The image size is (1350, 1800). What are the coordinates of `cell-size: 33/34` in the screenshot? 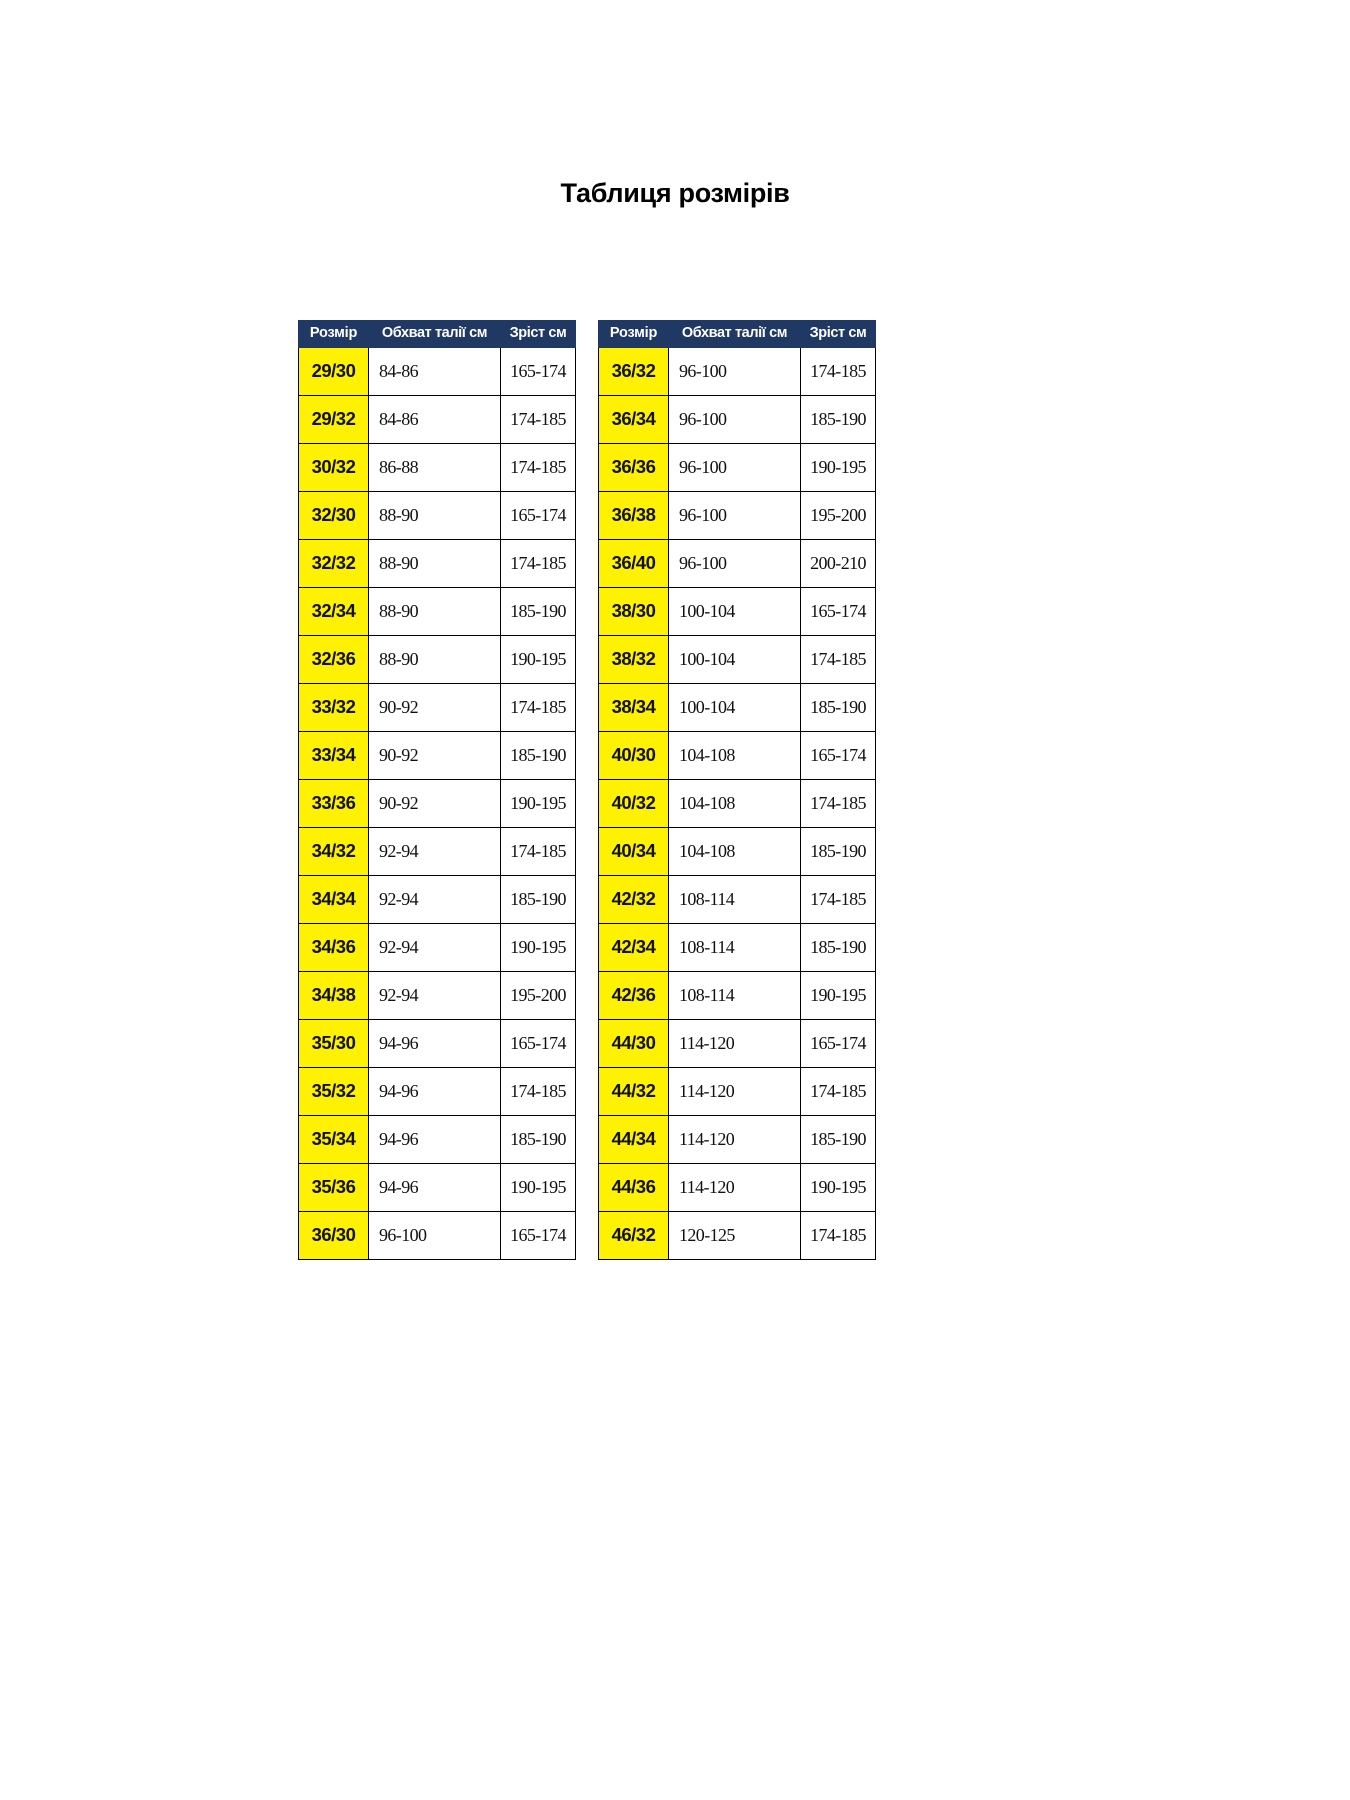 It's located at (333, 755).